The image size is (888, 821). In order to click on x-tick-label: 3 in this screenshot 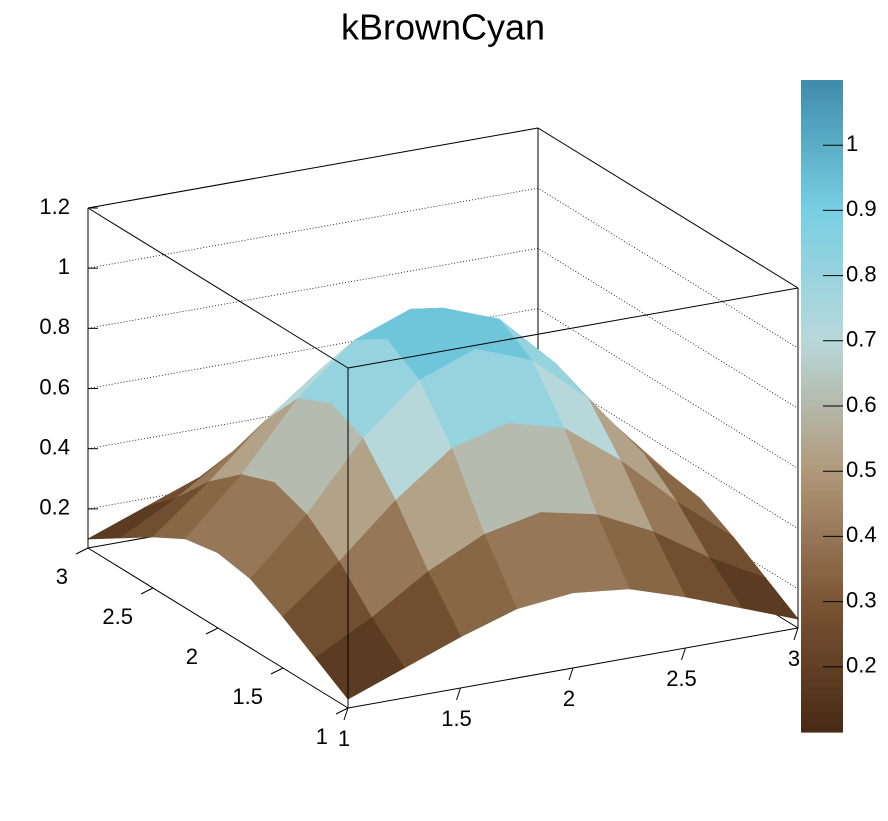, I will do `click(794, 658)`.